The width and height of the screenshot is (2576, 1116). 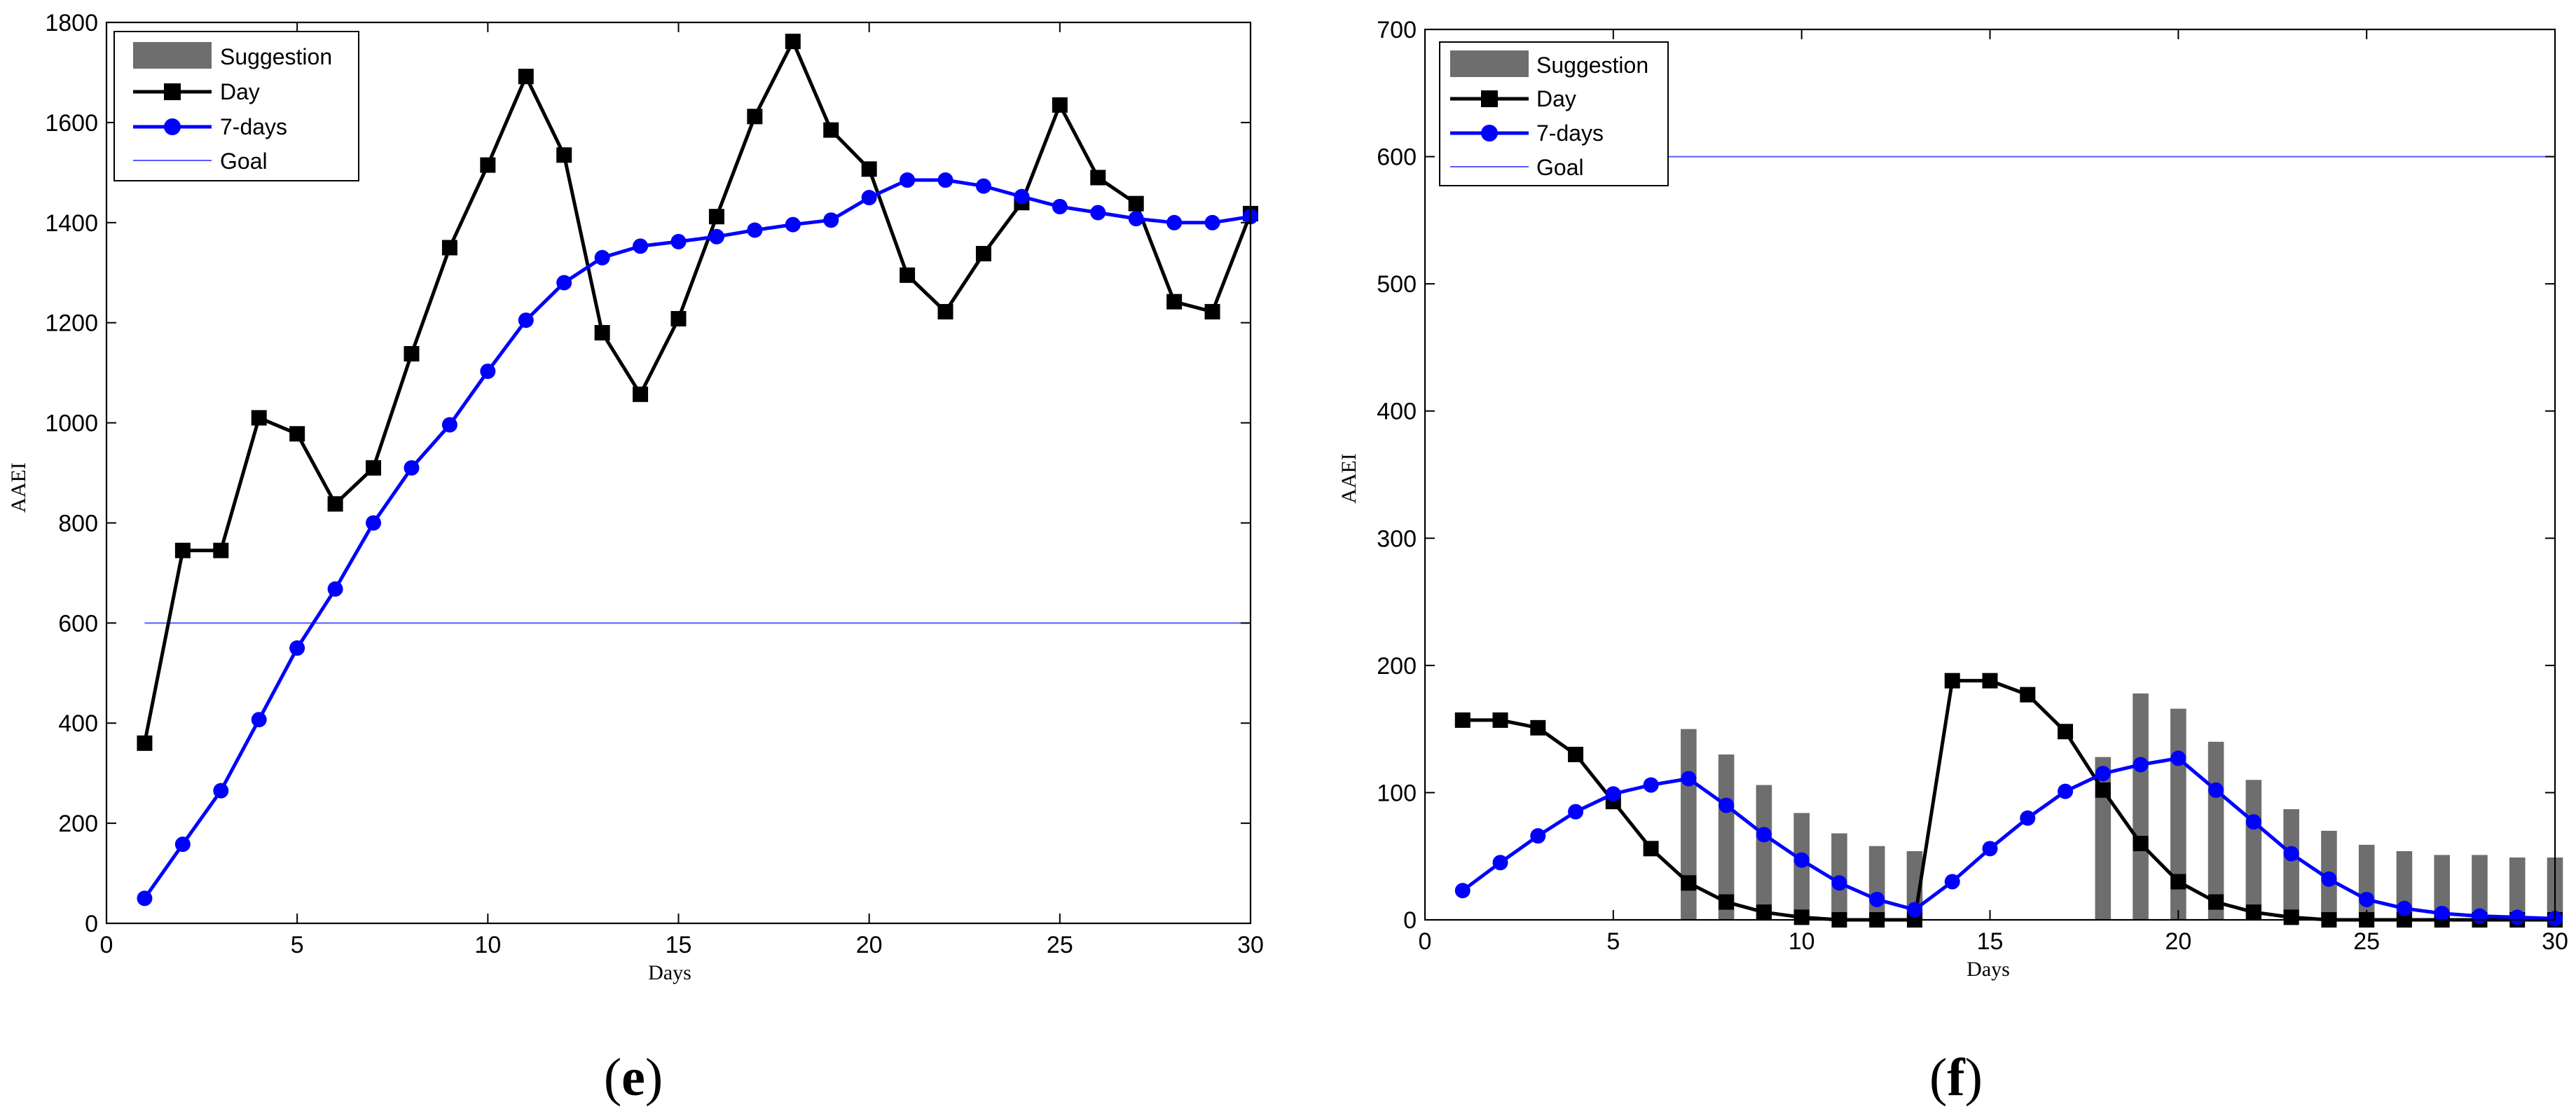 I want to click on x-axis-title-e: Days, so click(x=669, y=972).